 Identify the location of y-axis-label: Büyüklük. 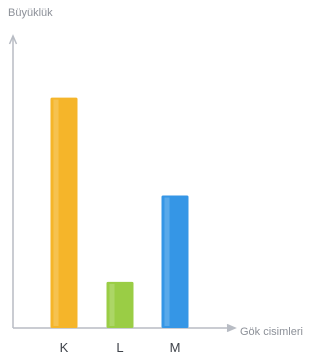
(30, 13).